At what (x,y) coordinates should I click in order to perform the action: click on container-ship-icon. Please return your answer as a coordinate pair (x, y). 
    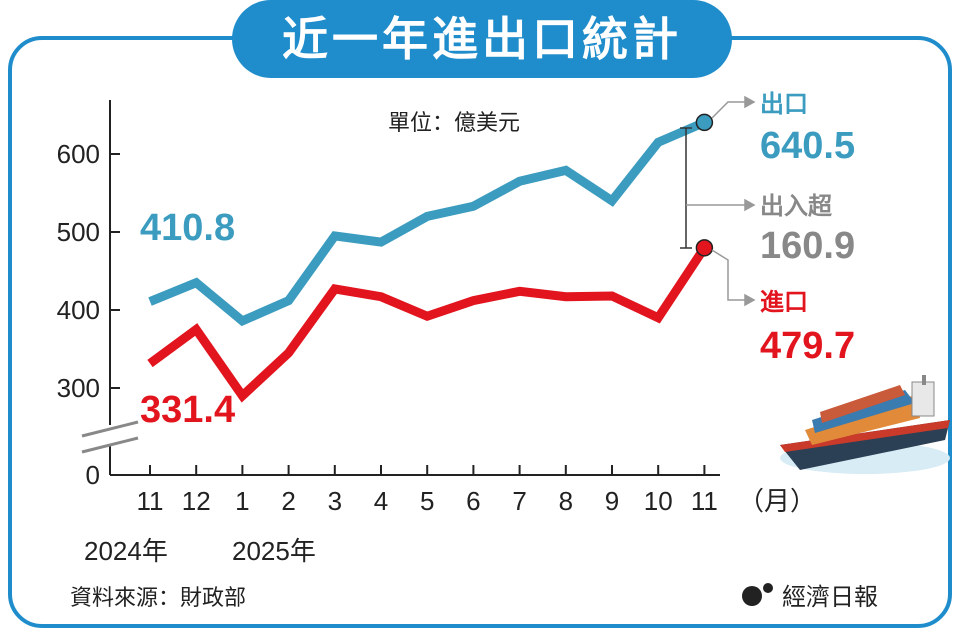
    Looking at the image, I should click on (865, 424).